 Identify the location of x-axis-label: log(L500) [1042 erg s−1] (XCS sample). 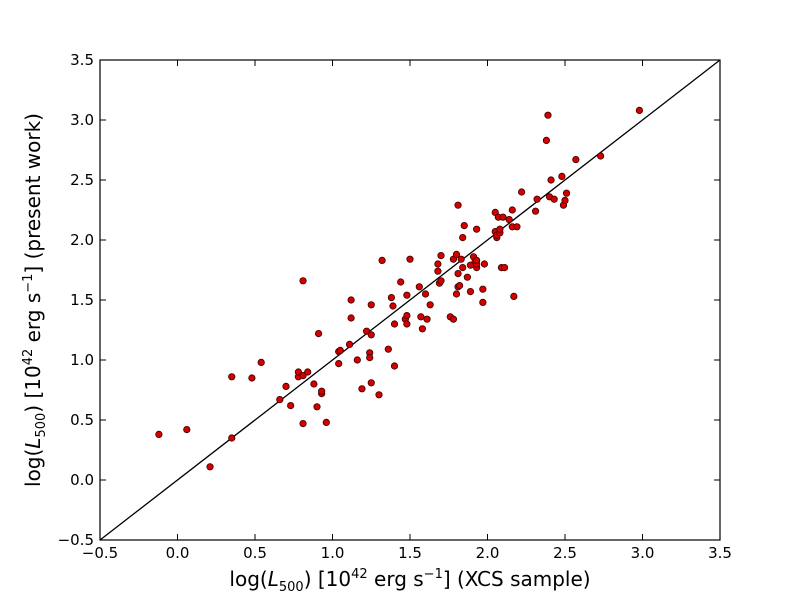
(409, 581).